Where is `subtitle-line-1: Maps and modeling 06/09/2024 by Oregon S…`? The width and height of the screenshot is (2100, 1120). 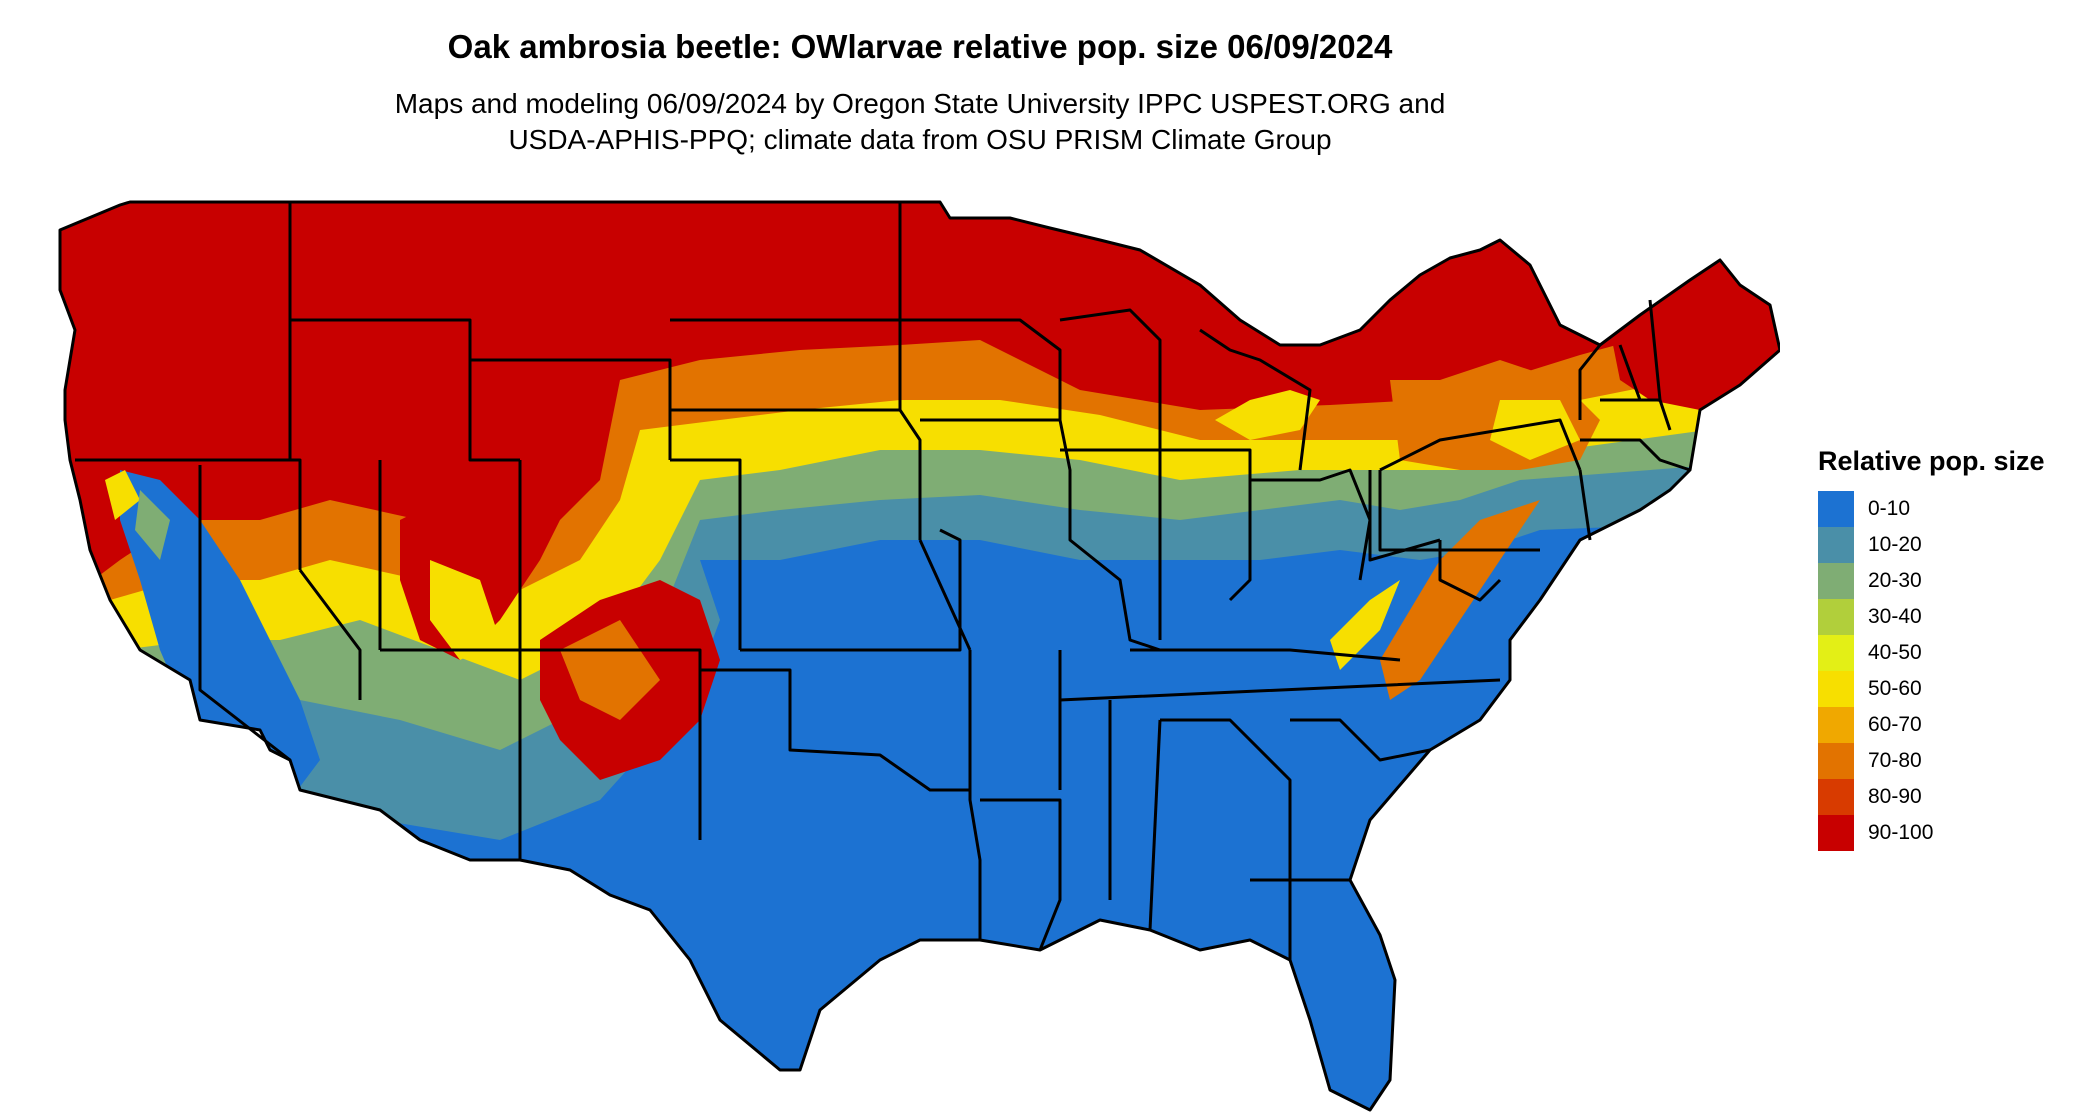 subtitle-line-1: Maps and modeling 06/09/2024 by Oregon S… is located at coordinates (920, 103).